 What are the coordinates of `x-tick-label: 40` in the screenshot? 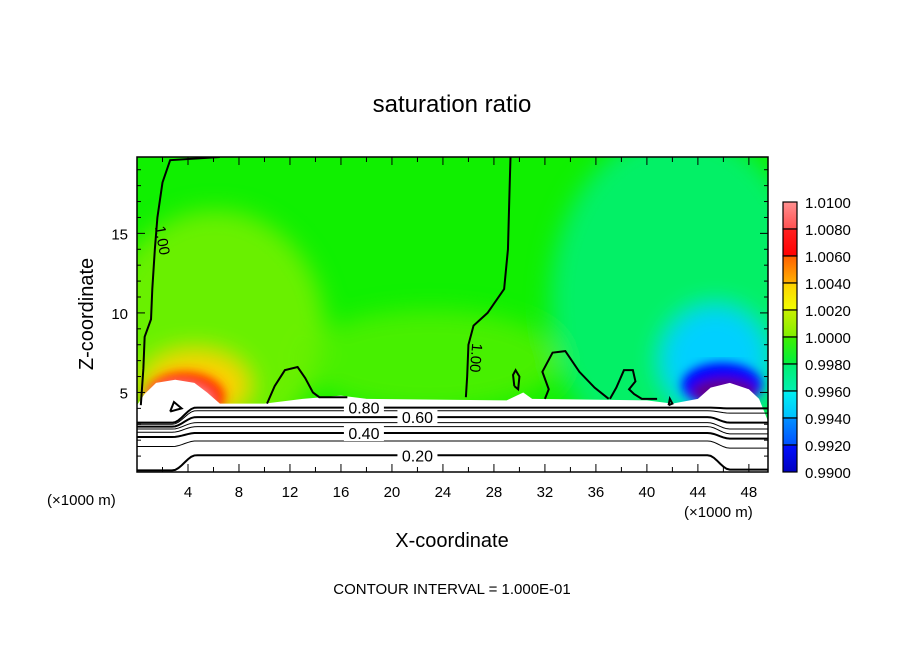 It's located at (647, 492).